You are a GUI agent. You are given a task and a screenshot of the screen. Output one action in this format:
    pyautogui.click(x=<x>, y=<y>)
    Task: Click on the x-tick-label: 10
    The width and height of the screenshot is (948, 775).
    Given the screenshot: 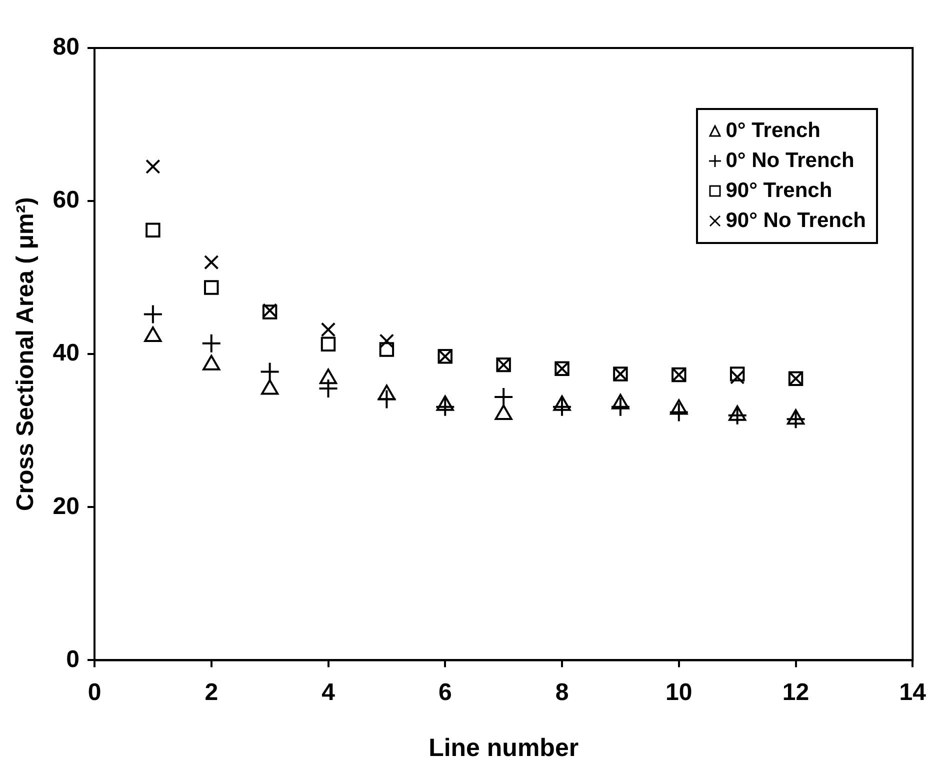 What is the action you would take?
    pyautogui.click(x=679, y=692)
    